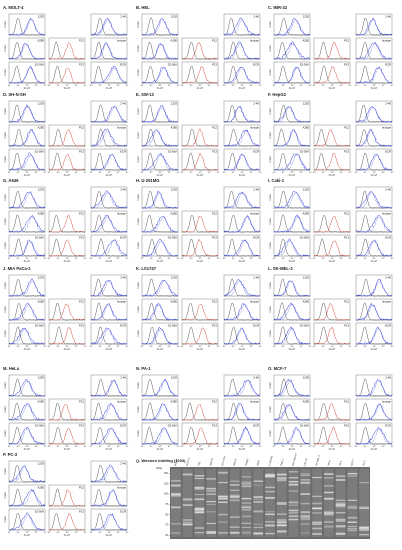 Image resolution: width=402 pixels, height=550 pixels. I want to click on histogram-subplot: A285 Count, so click(25, 135).